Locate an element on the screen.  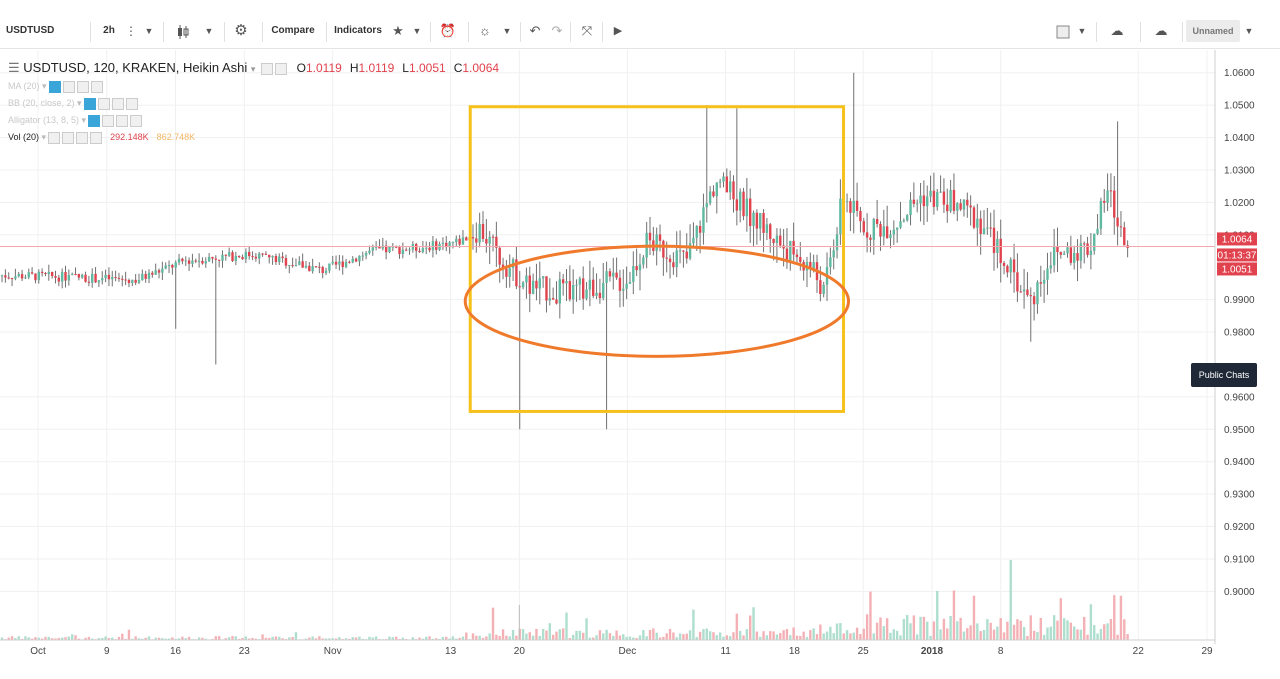
indicator-row: MA (20) ▾ is located at coordinates (257, 86).